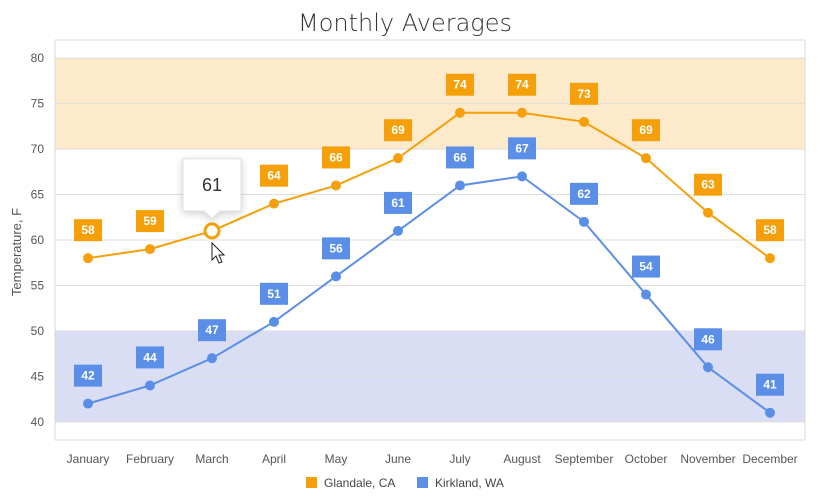  I want to click on data-label: 56, so click(336, 248).